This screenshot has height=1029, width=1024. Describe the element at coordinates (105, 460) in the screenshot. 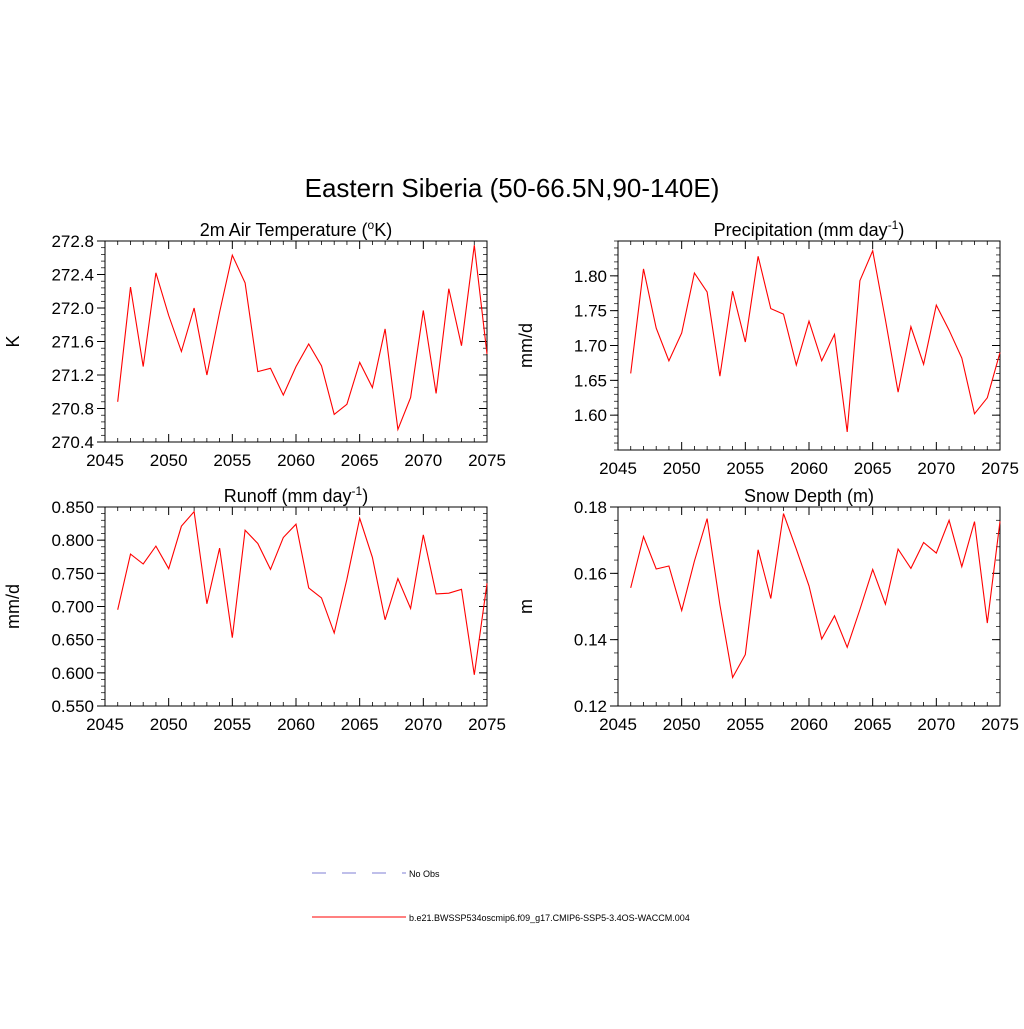

I see `air-temperature-x-tick-label: 2045` at that location.